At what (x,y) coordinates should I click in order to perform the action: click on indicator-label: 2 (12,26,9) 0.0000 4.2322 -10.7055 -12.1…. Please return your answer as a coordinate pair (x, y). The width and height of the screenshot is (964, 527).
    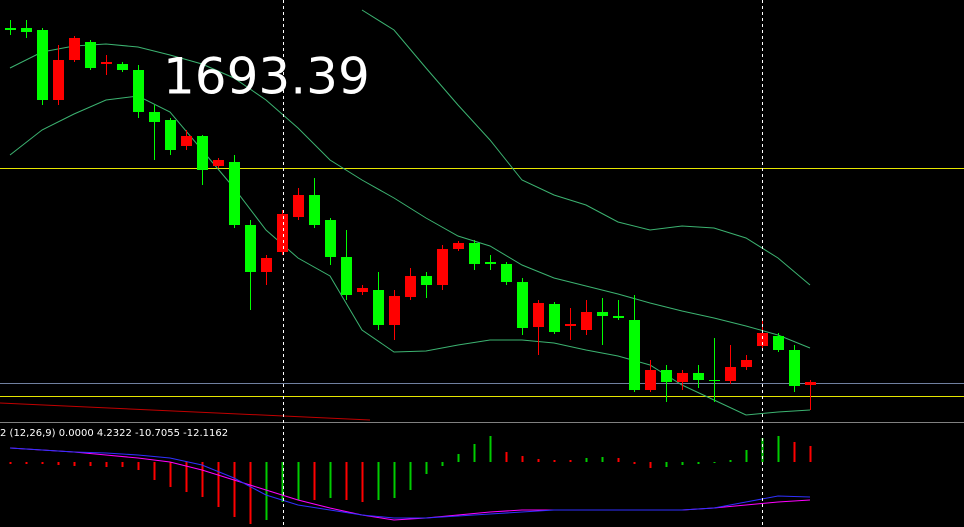
    Looking at the image, I should click on (114, 433).